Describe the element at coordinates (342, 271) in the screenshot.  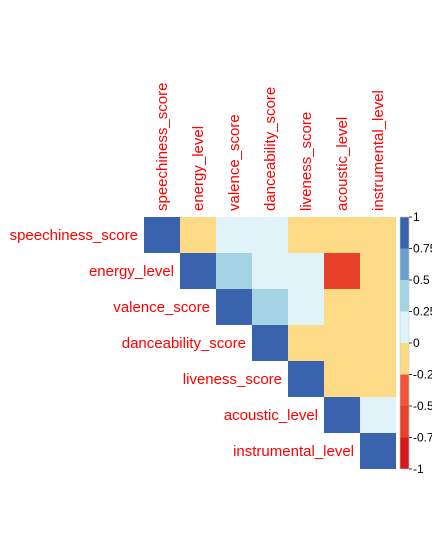
I see `corr-cell-energy_level-acoustic_level` at that location.